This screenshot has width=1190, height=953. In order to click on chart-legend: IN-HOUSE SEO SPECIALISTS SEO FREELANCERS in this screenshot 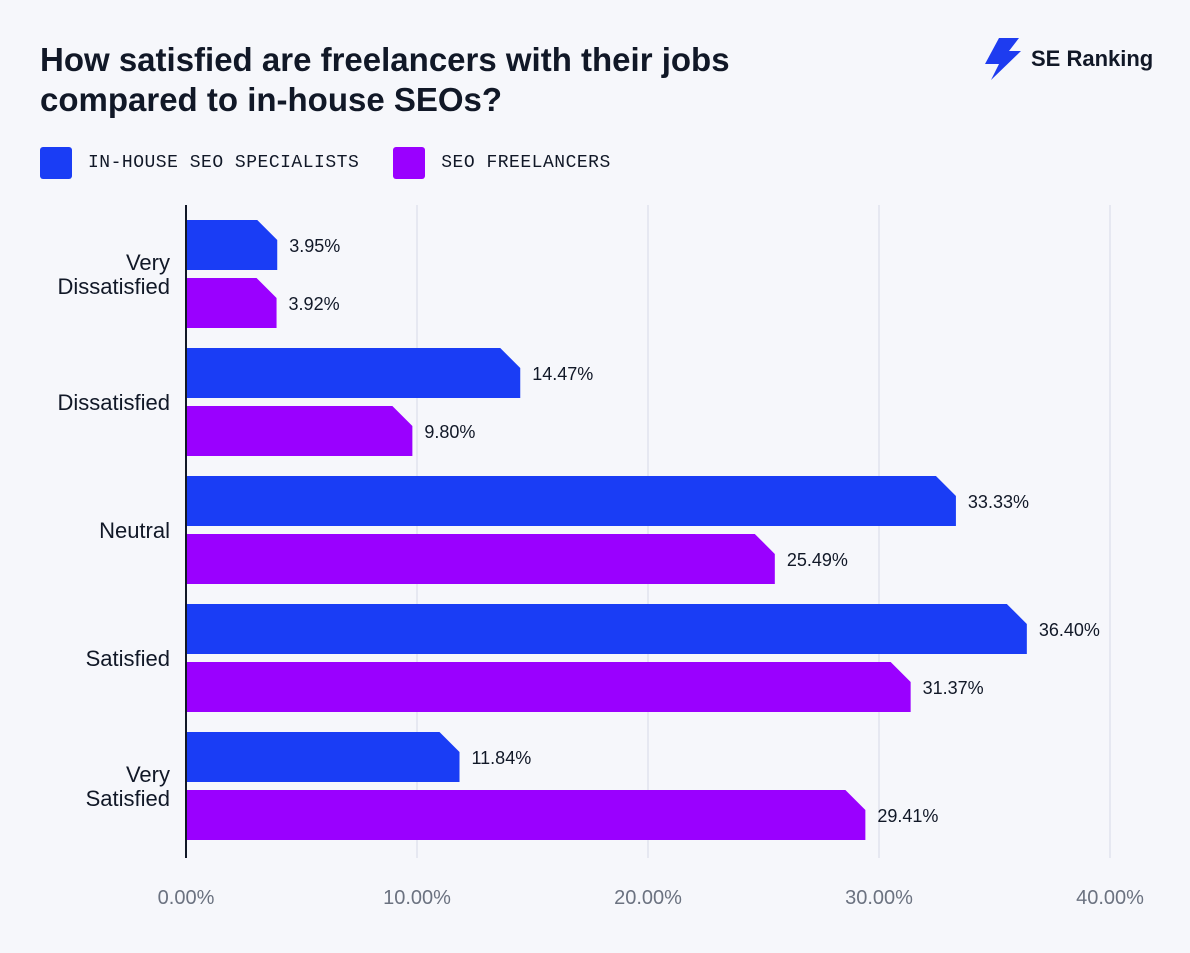, I will do `click(342, 163)`.